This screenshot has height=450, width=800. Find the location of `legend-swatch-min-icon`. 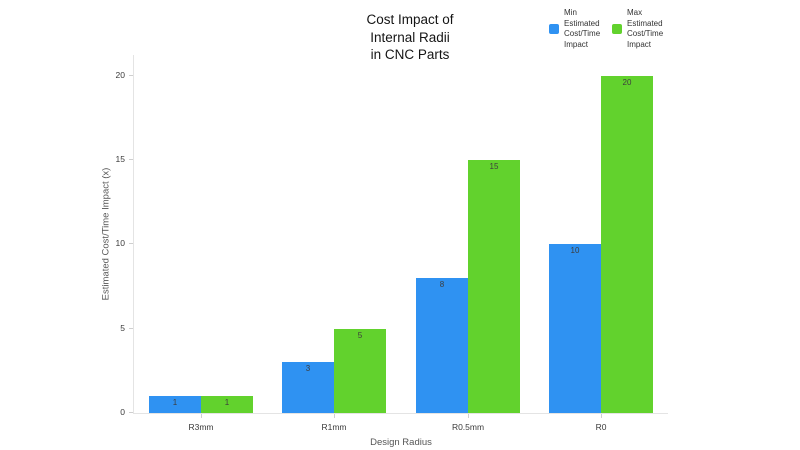

legend-swatch-min-icon is located at coordinates (554, 29).